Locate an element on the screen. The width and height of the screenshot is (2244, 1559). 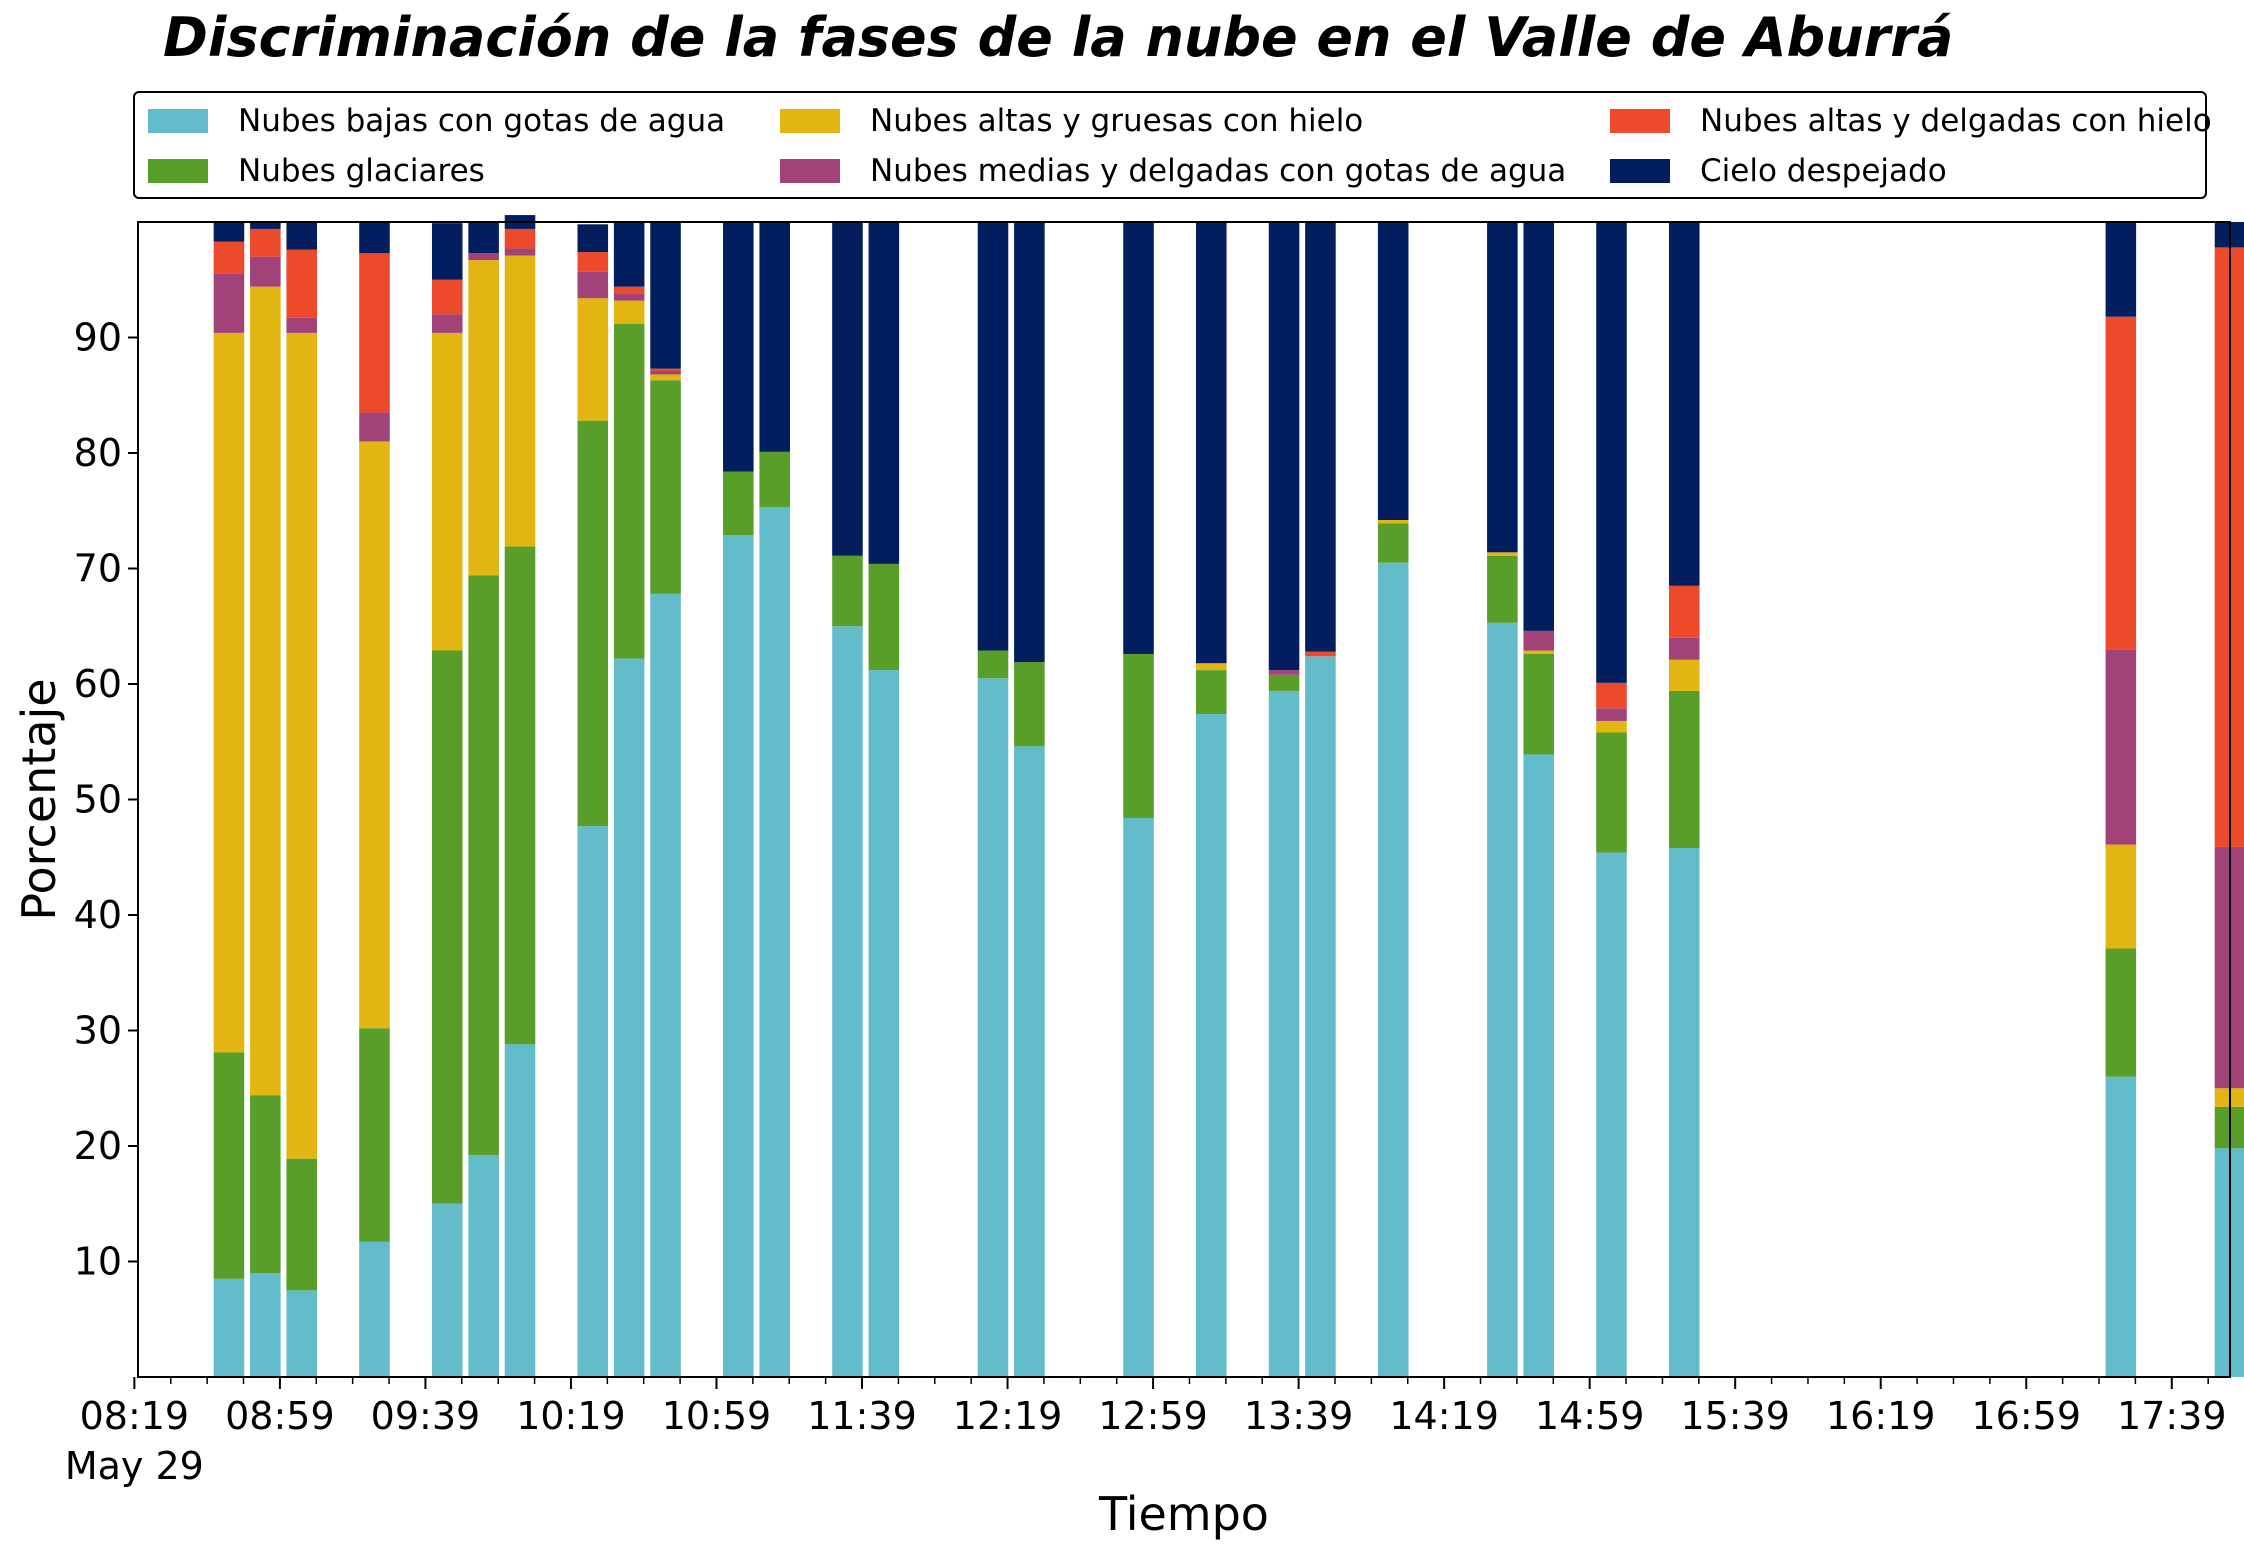
x-tick-label: 10:19 is located at coordinates (571, 1416).